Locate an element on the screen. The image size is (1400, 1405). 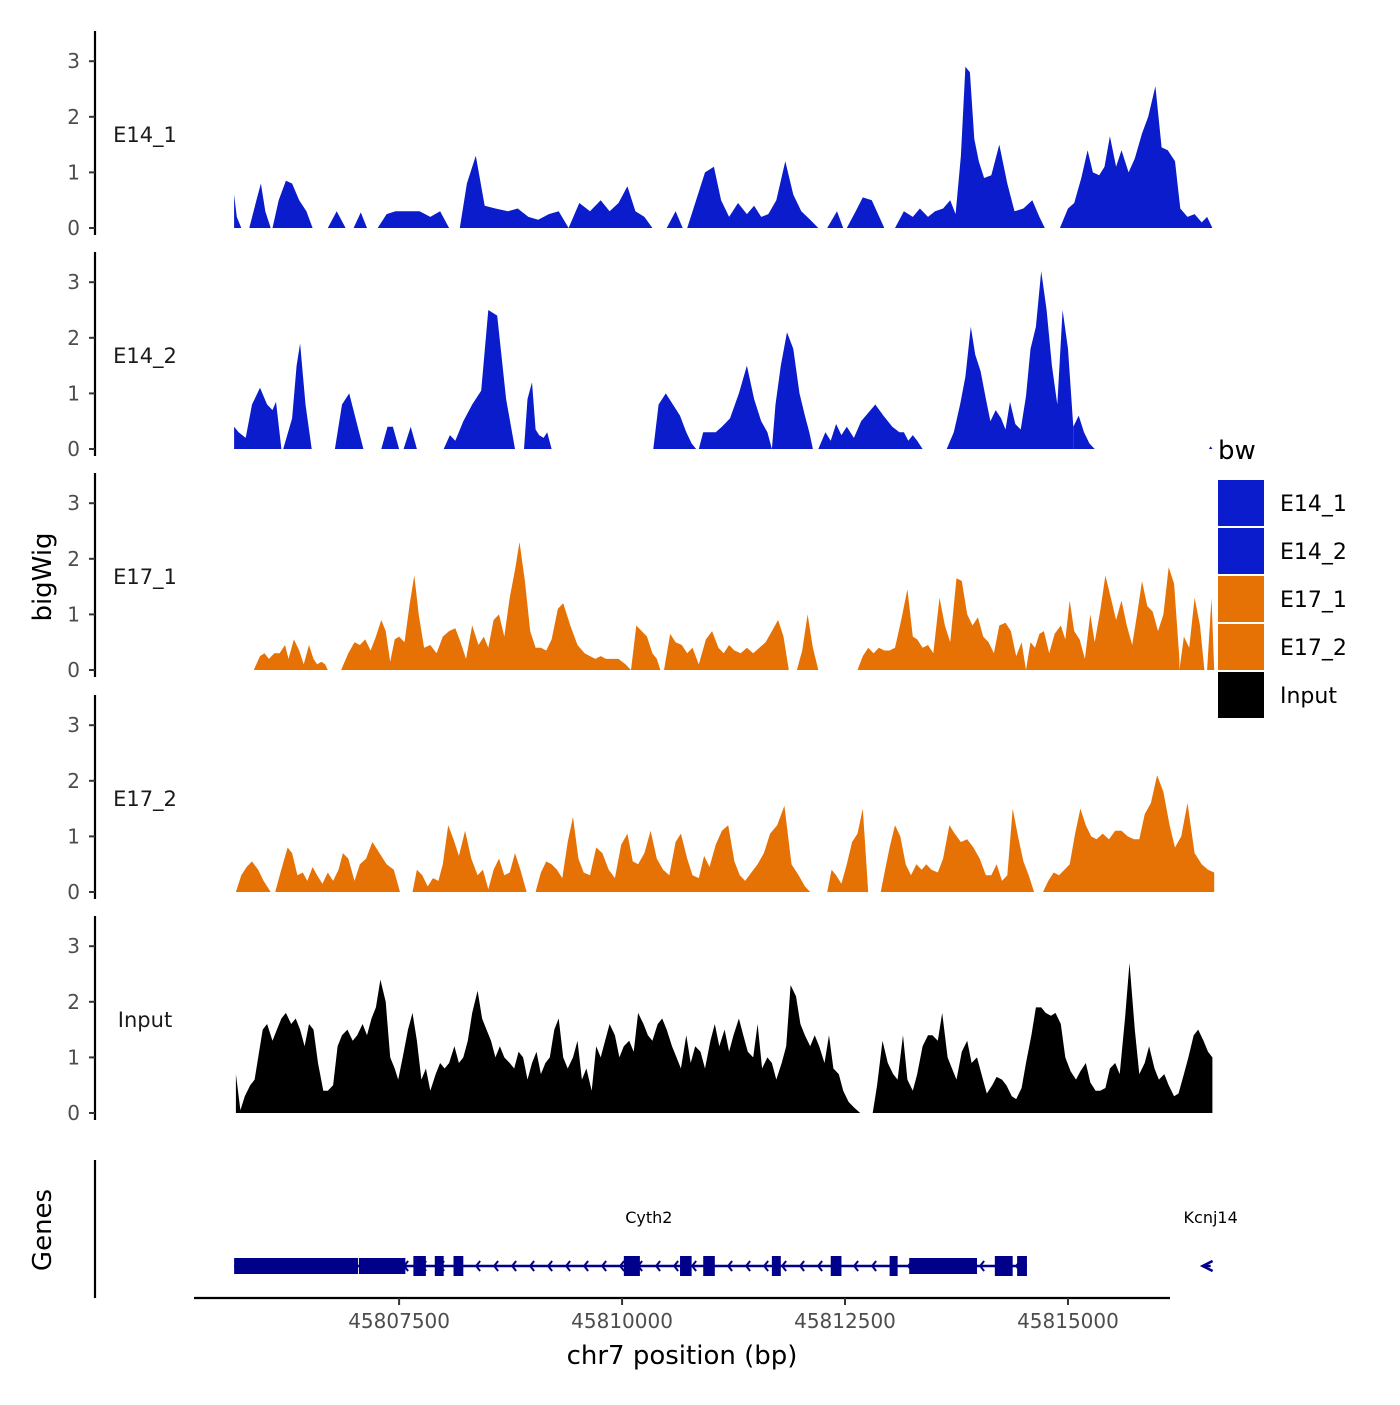
legend-title: bw is located at coordinates (1237, 451).